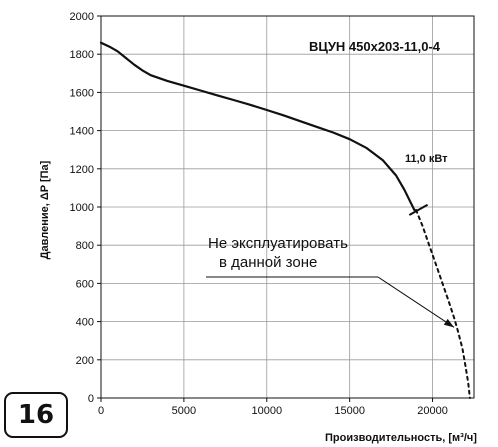 This screenshot has width=498, height=447. Describe the element at coordinates (45, 209) in the screenshot. I see `y-axis-title: Давление, ΔP [Па]` at that location.